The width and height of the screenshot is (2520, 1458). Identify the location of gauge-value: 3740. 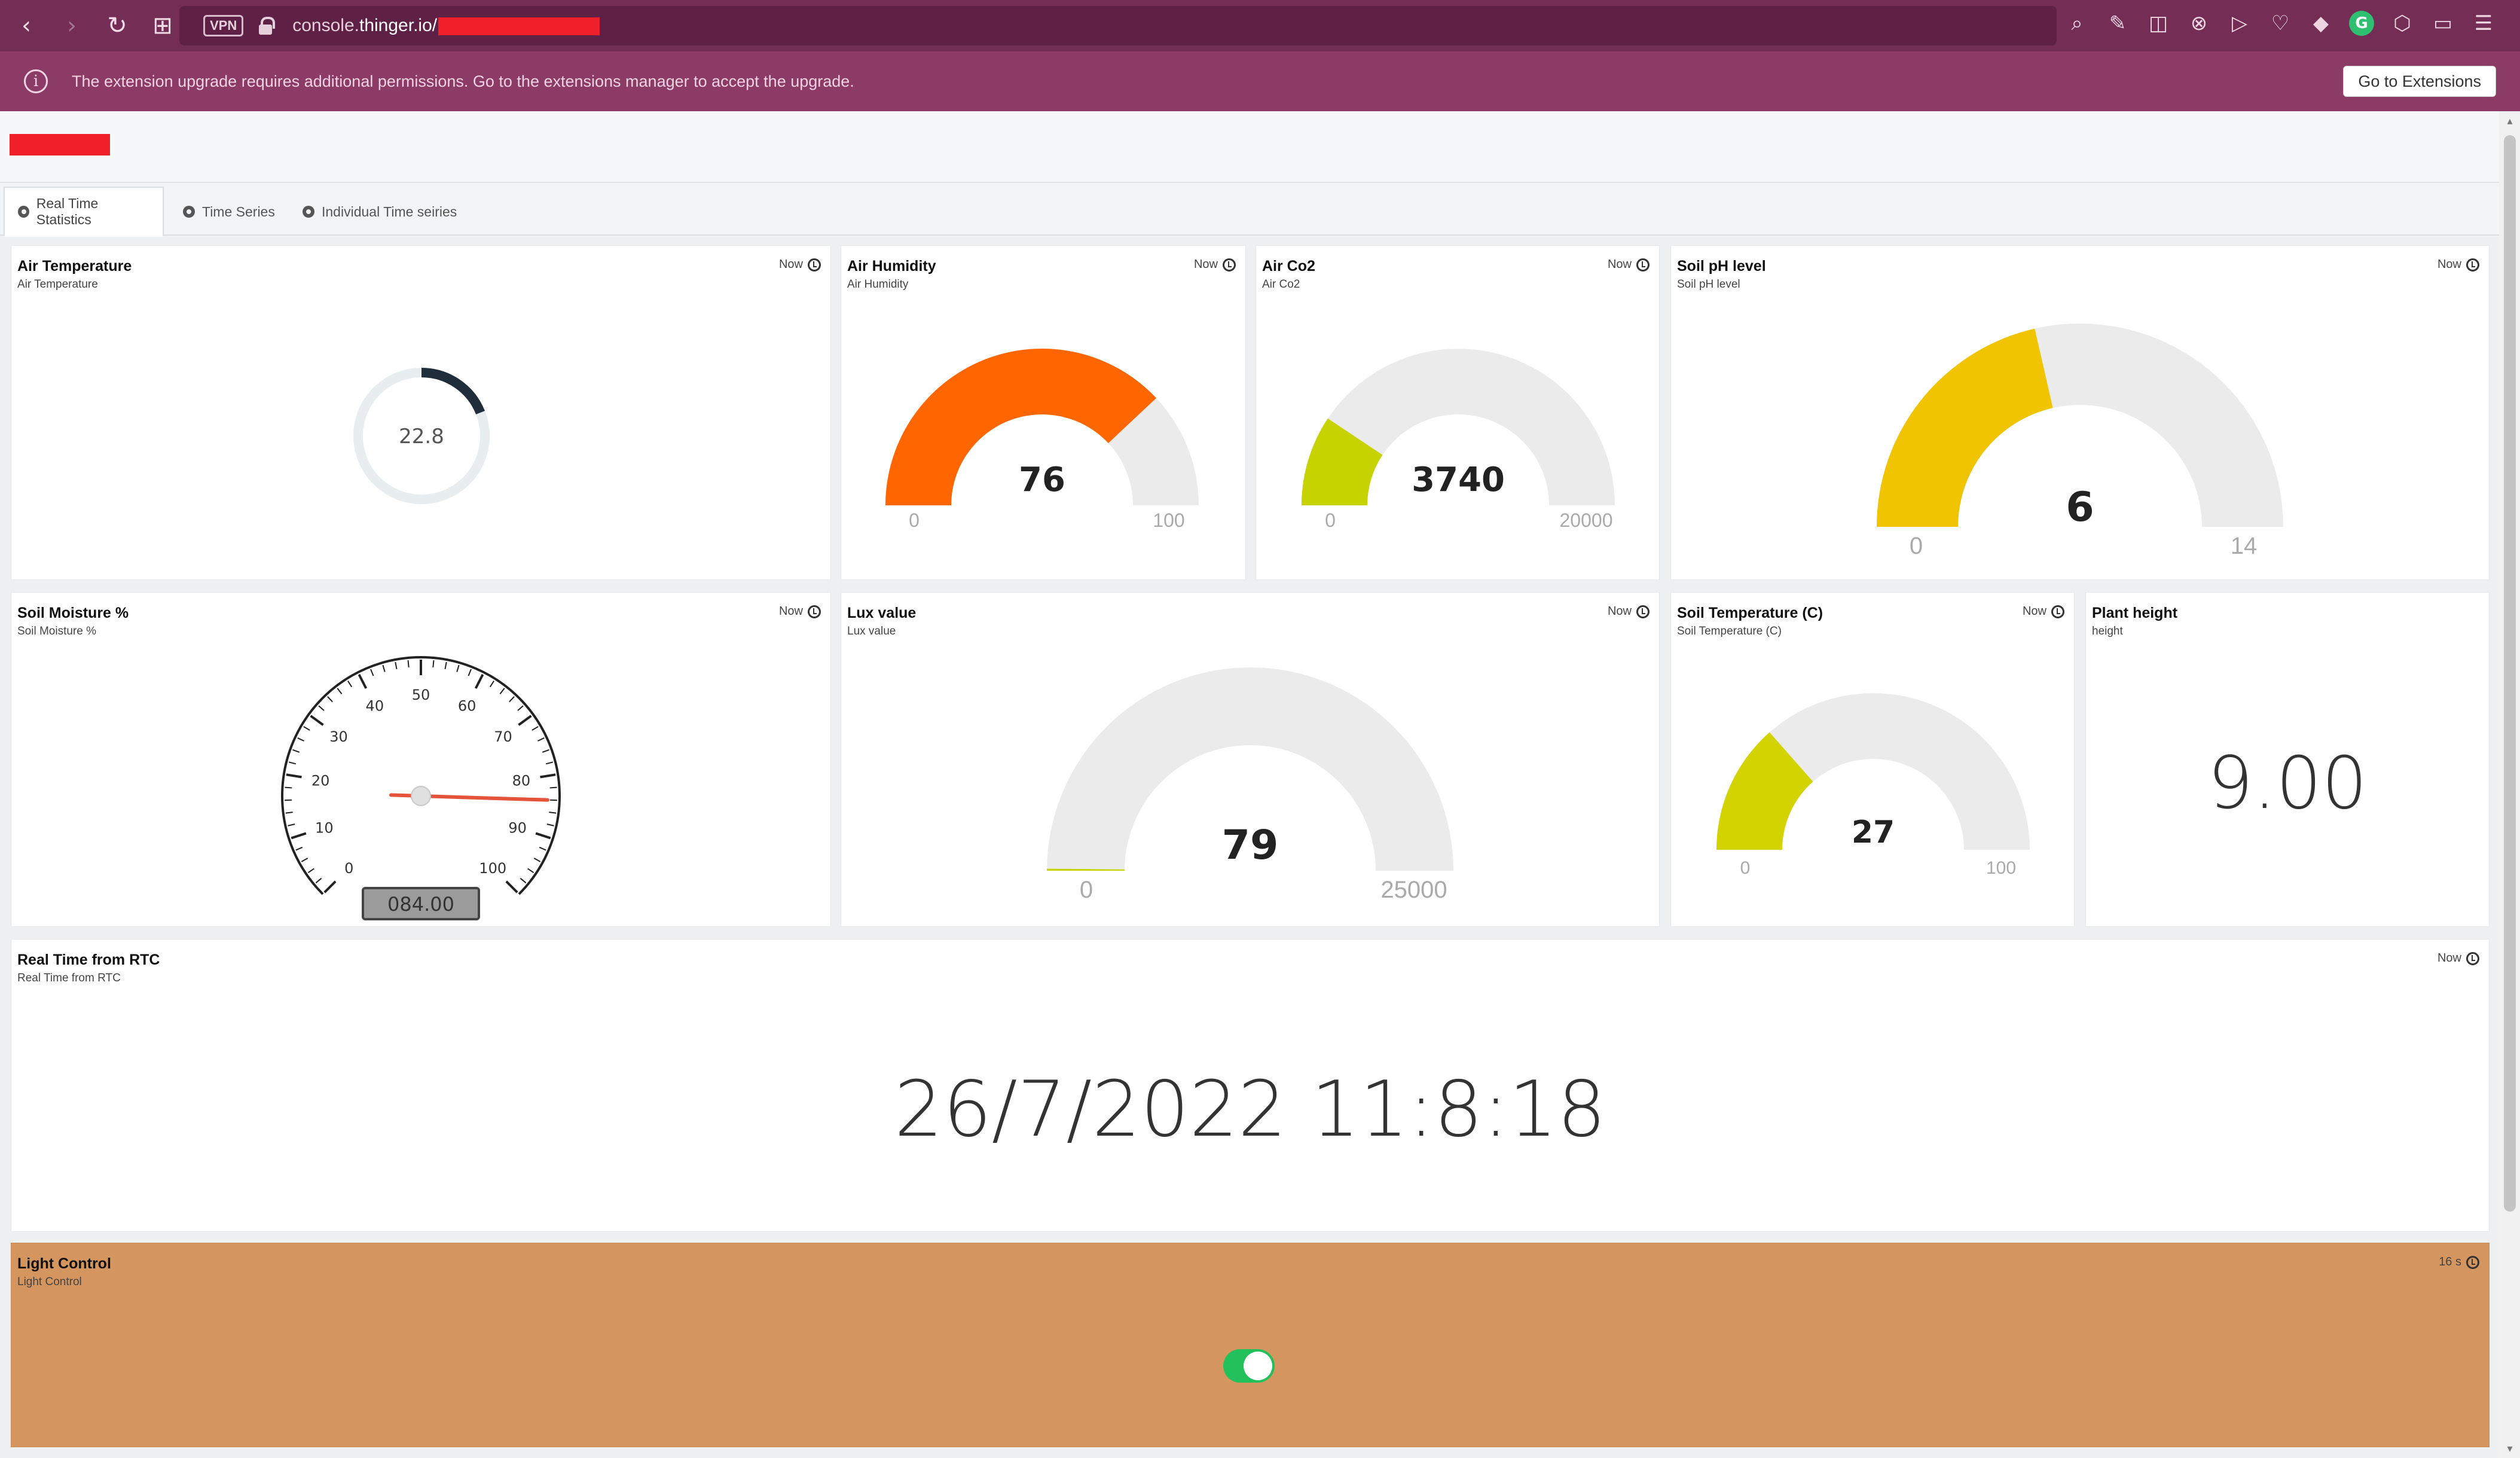
(1458, 479).